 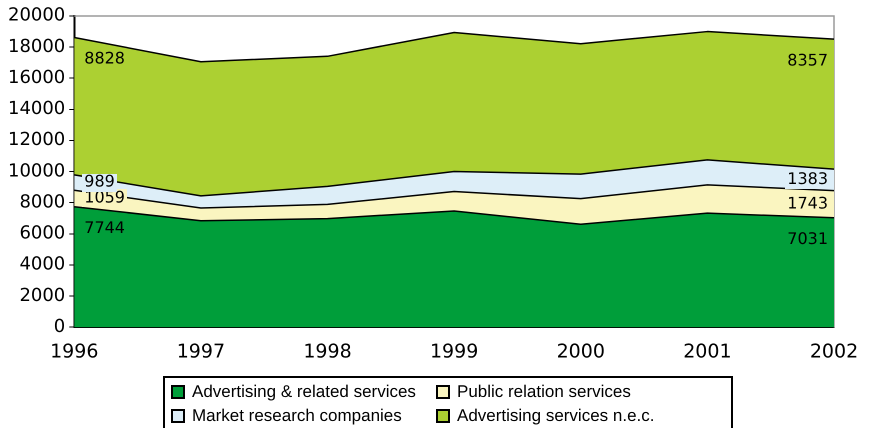 I want to click on x-tick-label: 1996, so click(x=74, y=351).